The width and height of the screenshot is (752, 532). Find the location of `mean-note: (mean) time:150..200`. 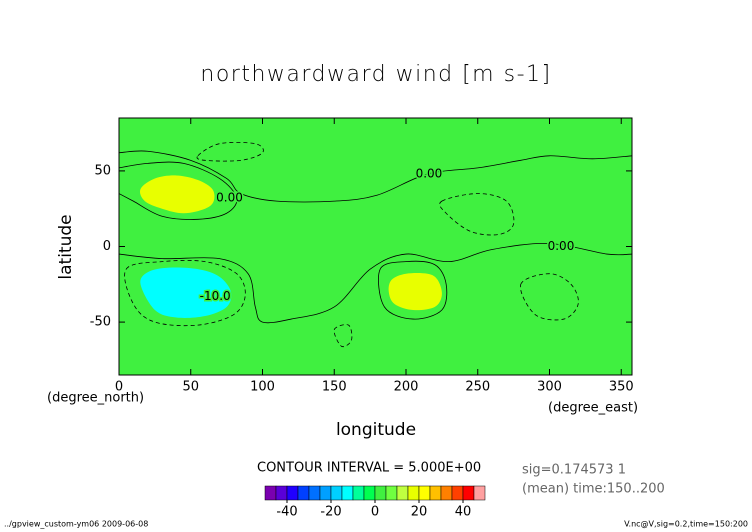

mean-note: (mean) time:150..200 is located at coordinates (593, 489).